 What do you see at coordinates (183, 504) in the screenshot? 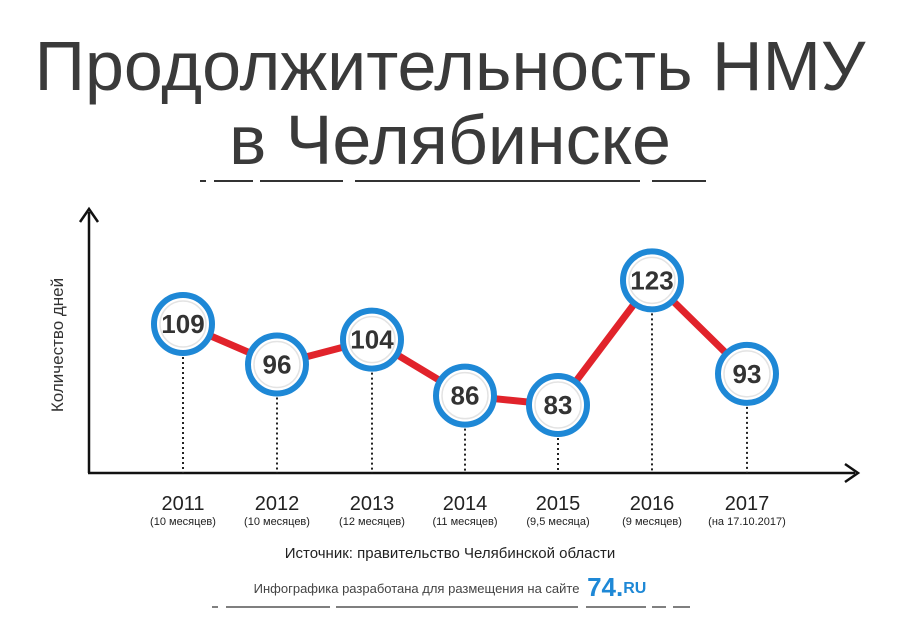
I see `x-tick-year: 2011` at bounding box center [183, 504].